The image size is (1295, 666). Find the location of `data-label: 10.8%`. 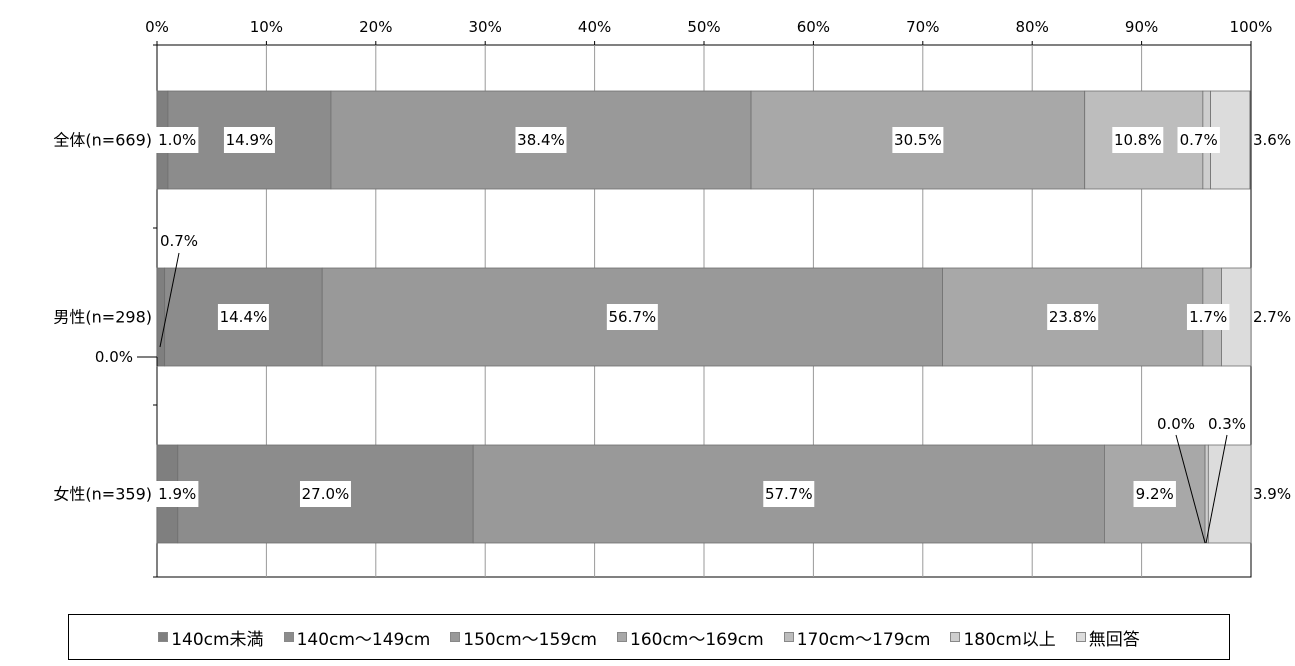

data-label: 10.8% is located at coordinates (1138, 140).